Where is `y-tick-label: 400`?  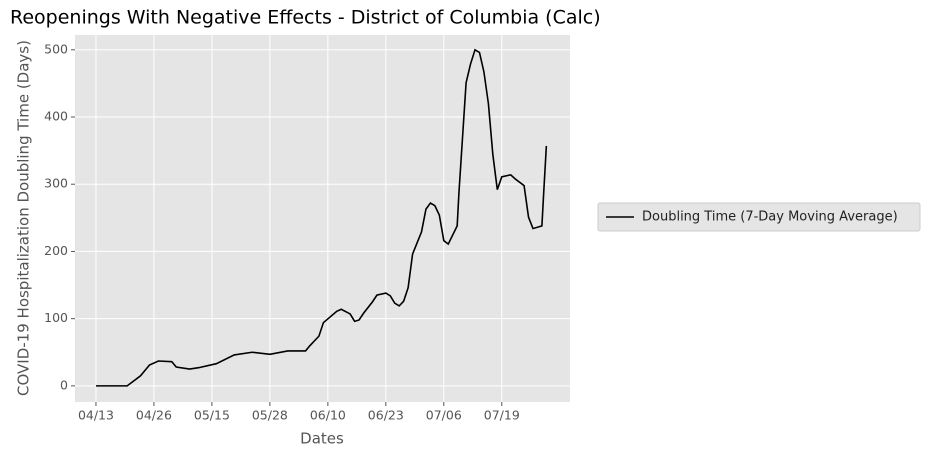 y-tick-label: 400 is located at coordinates (56, 116).